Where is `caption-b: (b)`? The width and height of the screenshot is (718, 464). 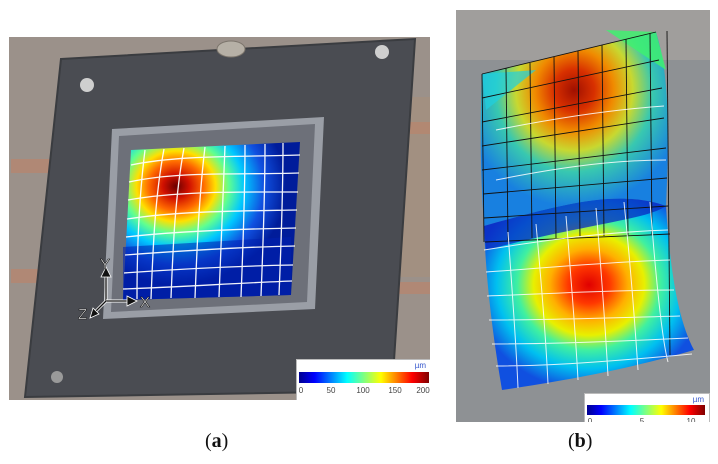 caption-b: (b) is located at coordinates (580, 441).